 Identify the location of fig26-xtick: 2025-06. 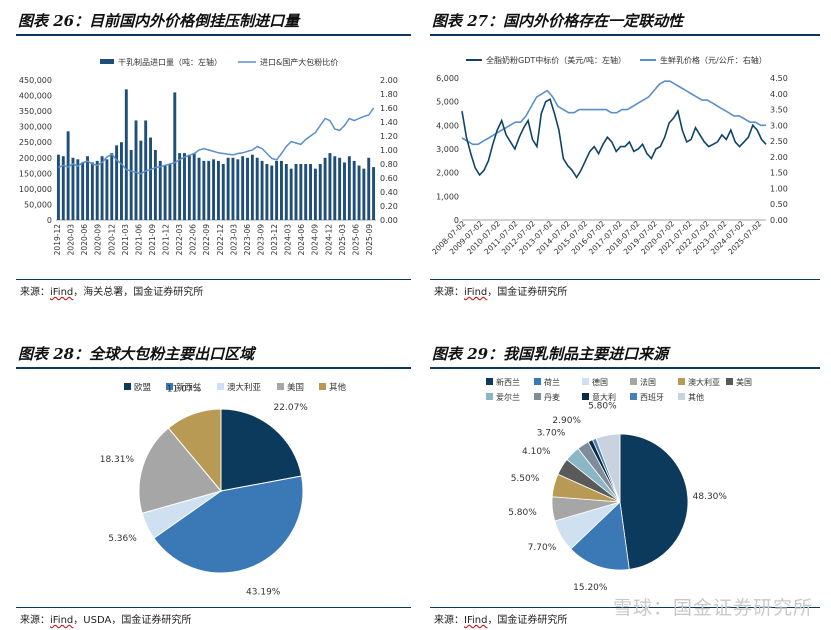
(355, 240).